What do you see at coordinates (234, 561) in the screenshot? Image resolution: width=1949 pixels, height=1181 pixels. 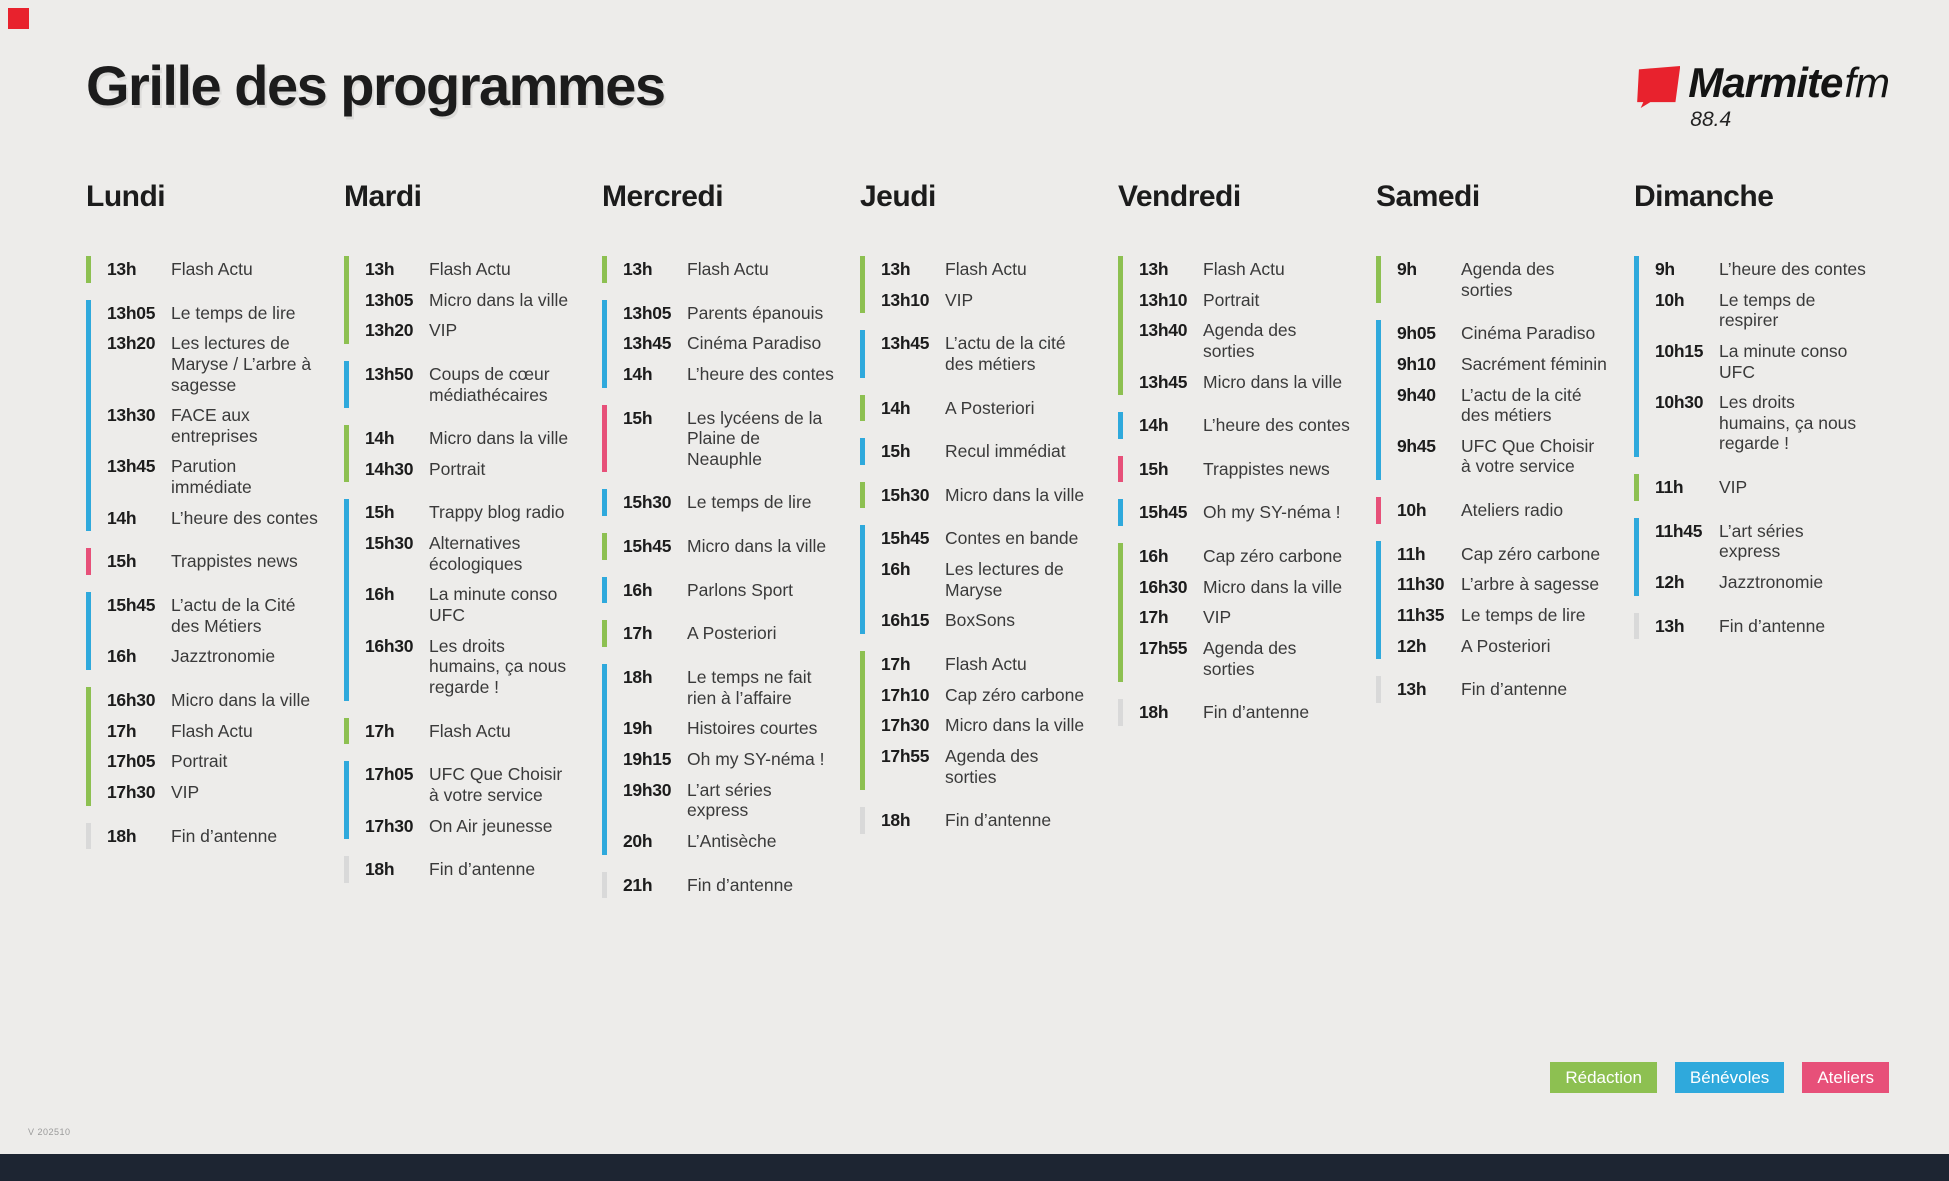 I see `program-title: Trappistes news` at bounding box center [234, 561].